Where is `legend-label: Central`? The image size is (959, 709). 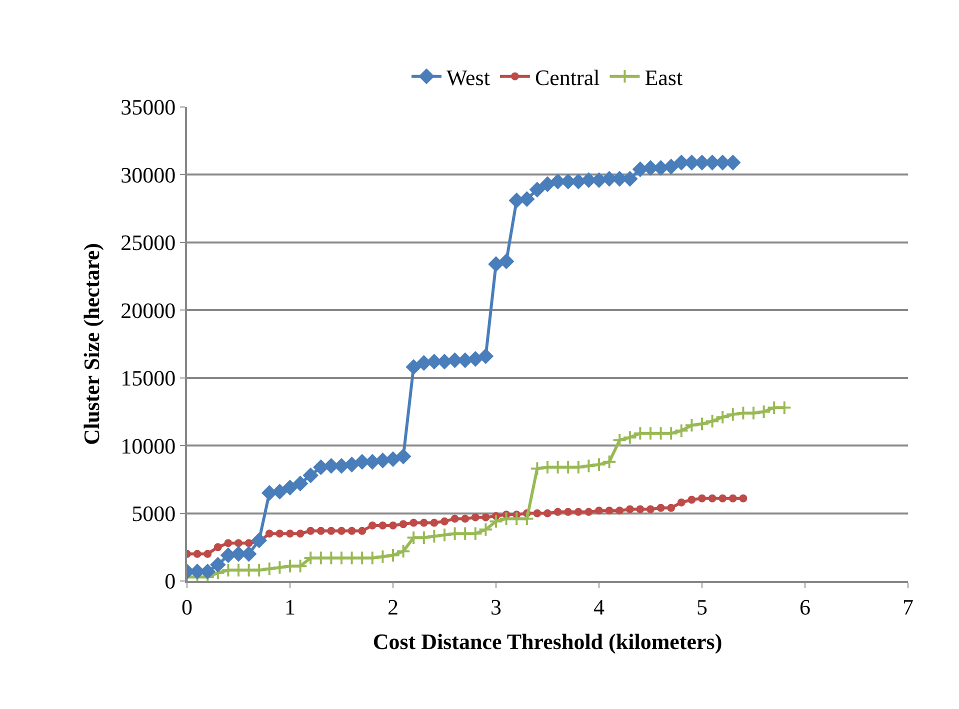
legend-label: Central is located at coordinates (567, 77).